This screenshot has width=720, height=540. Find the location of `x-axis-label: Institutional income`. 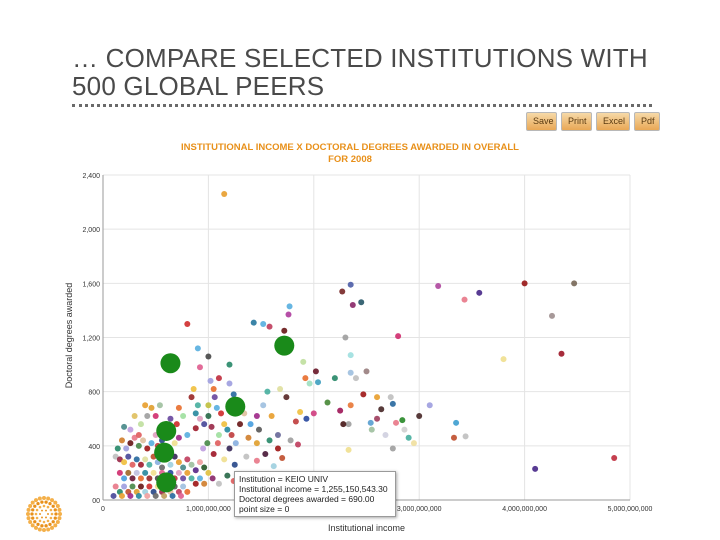

x-axis-label: Institutional income is located at coordinates (366, 528).